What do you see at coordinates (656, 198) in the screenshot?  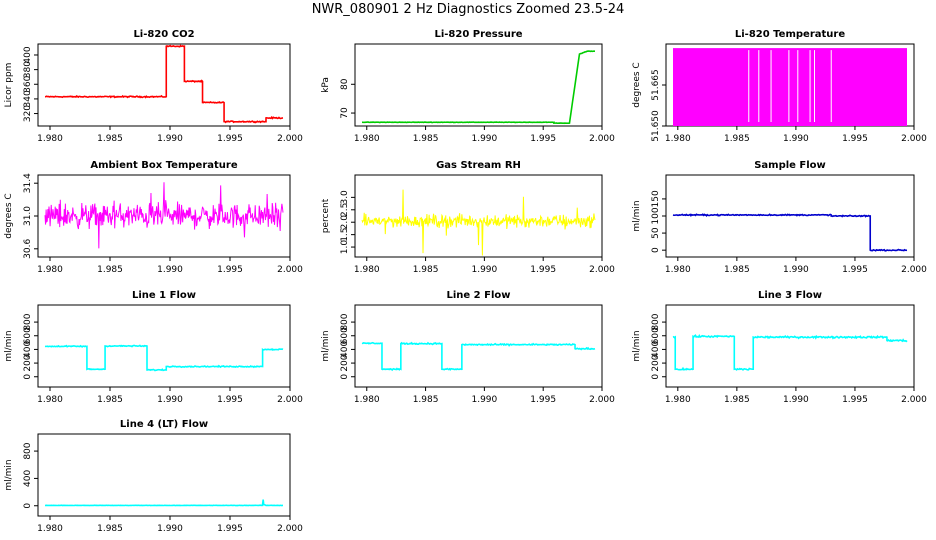 I see `y-tick-label: 150` at bounding box center [656, 198].